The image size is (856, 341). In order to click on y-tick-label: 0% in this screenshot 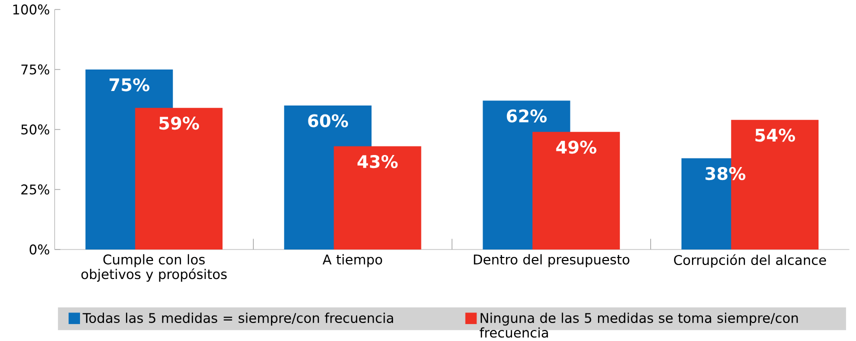, I will do `click(40, 249)`.